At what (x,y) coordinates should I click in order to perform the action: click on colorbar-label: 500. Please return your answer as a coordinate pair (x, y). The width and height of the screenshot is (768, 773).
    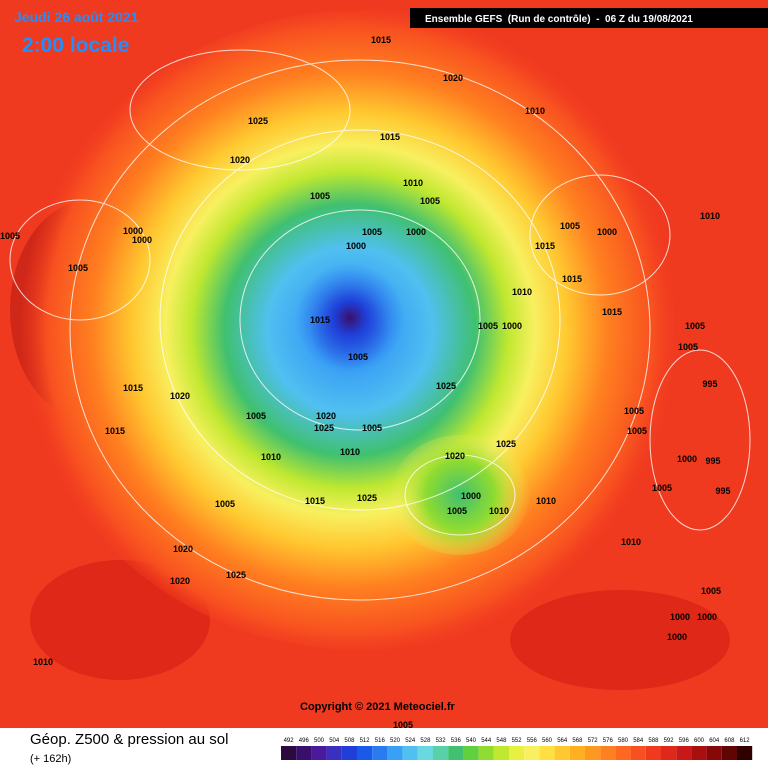
    Looking at the image, I should click on (319, 741).